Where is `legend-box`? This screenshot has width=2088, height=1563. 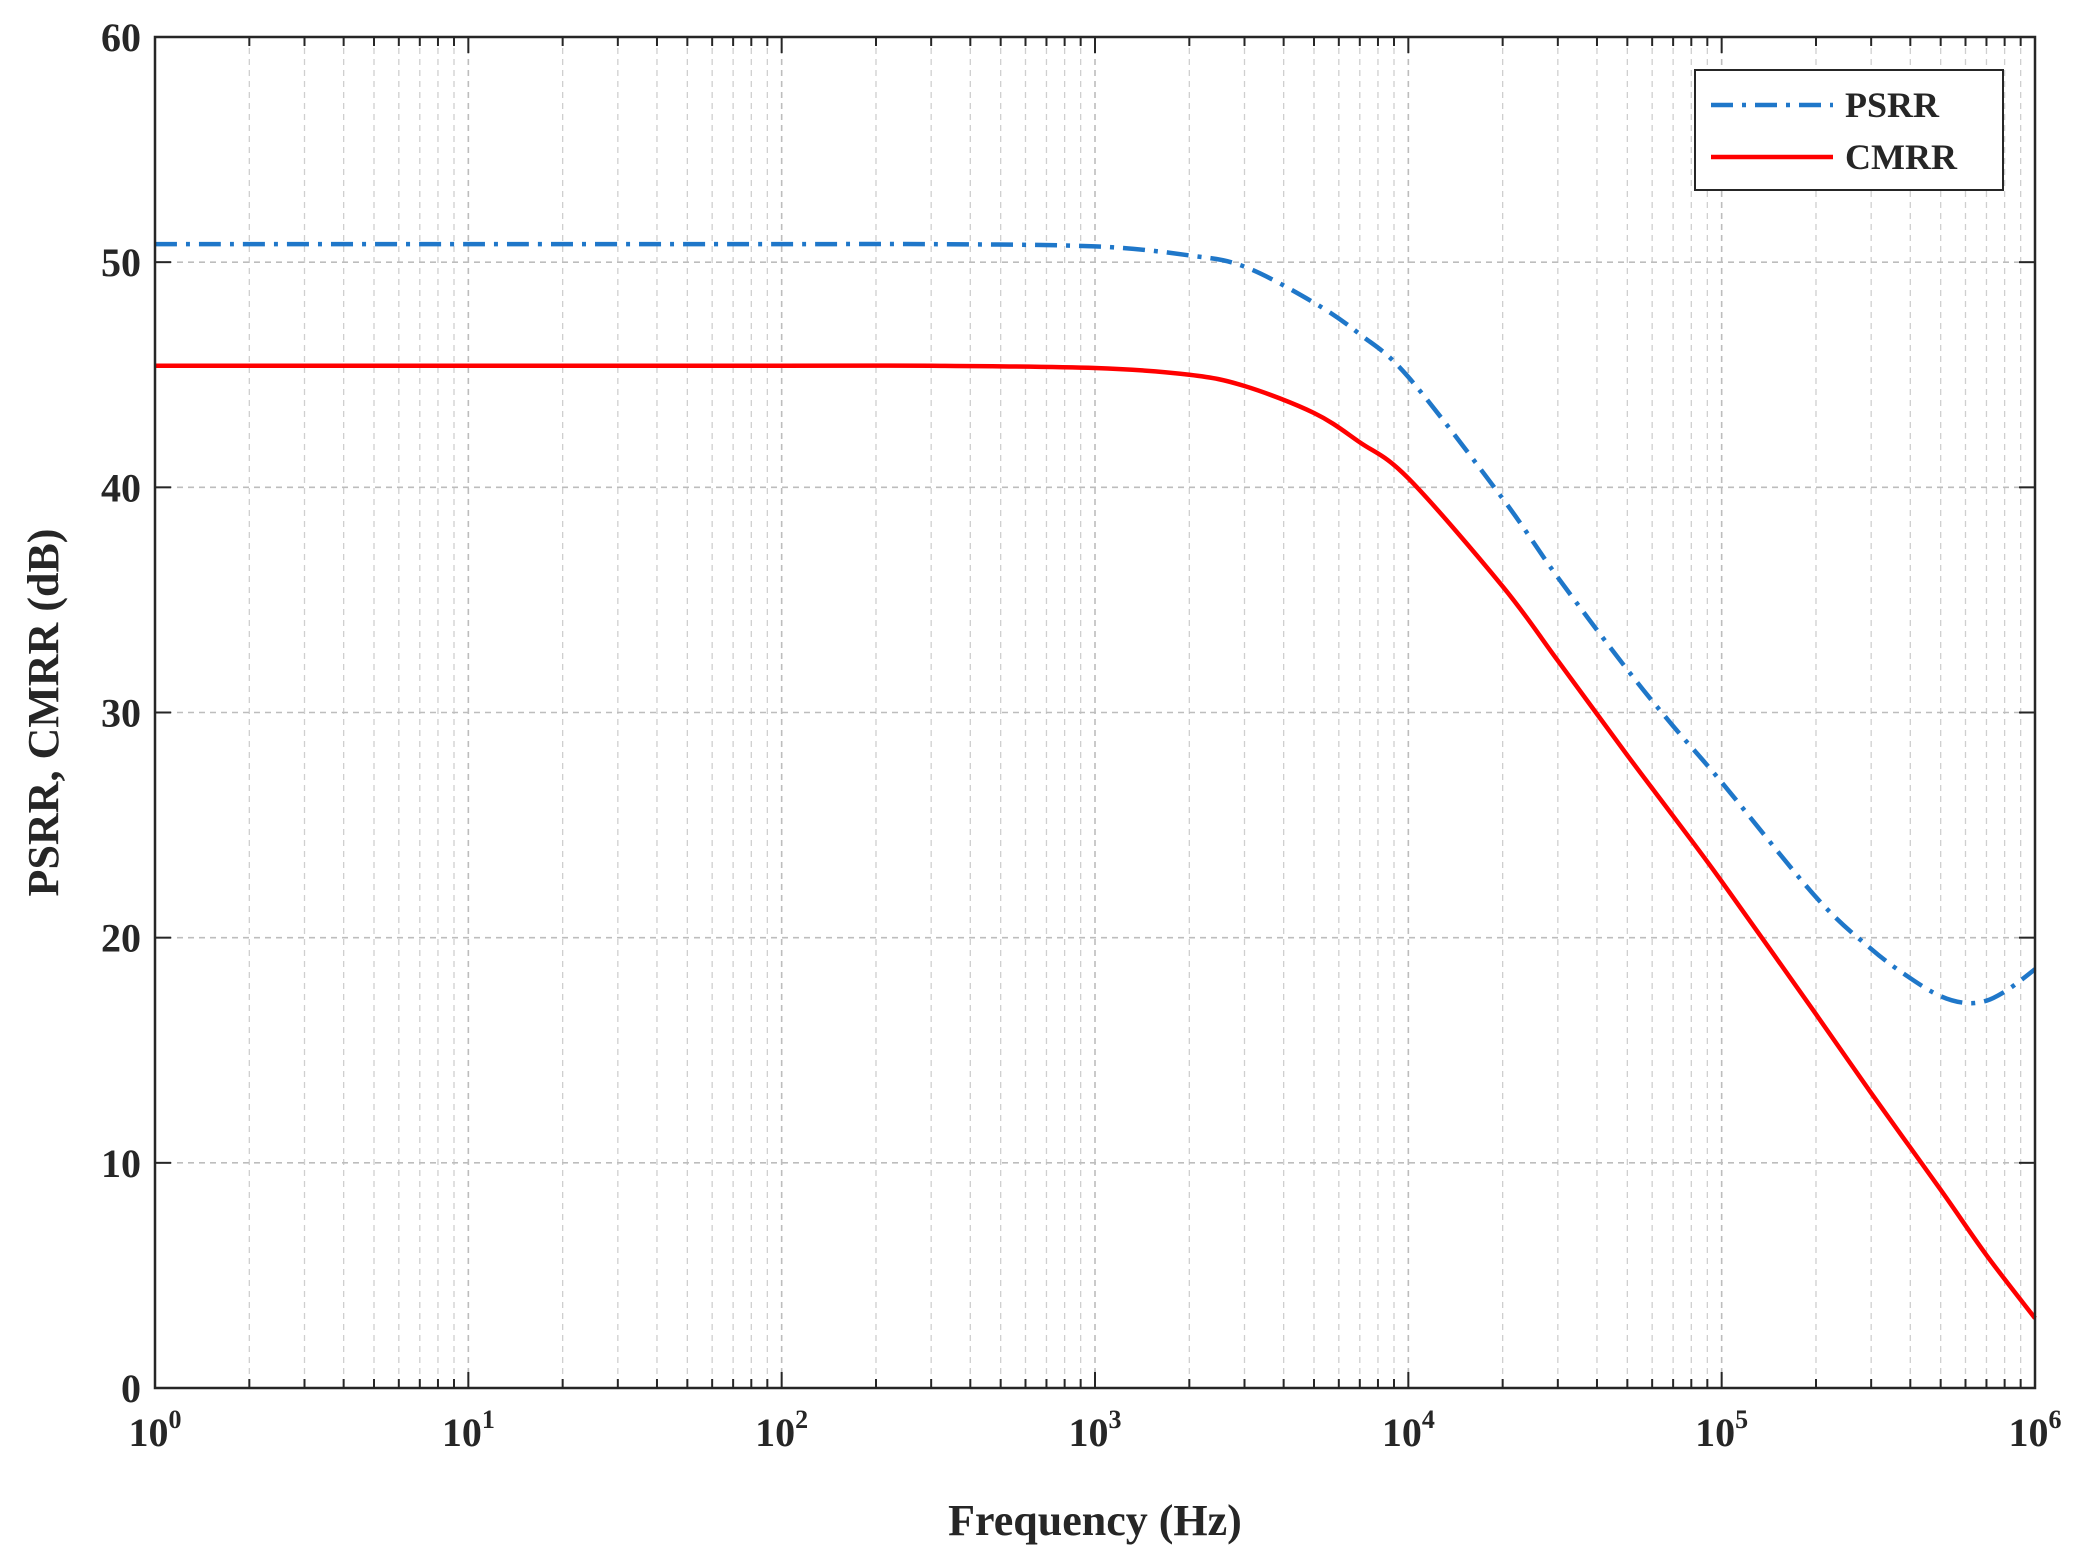
legend-box is located at coordinates (1849, 130).